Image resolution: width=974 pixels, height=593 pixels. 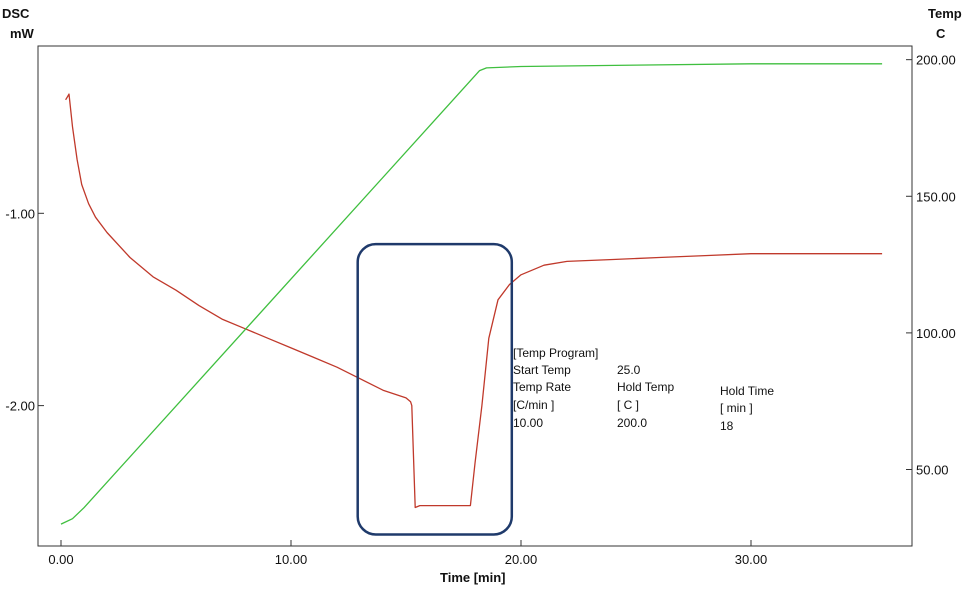 I want to click on temp-rate-value: 10.00, so click(x=528, y=423).